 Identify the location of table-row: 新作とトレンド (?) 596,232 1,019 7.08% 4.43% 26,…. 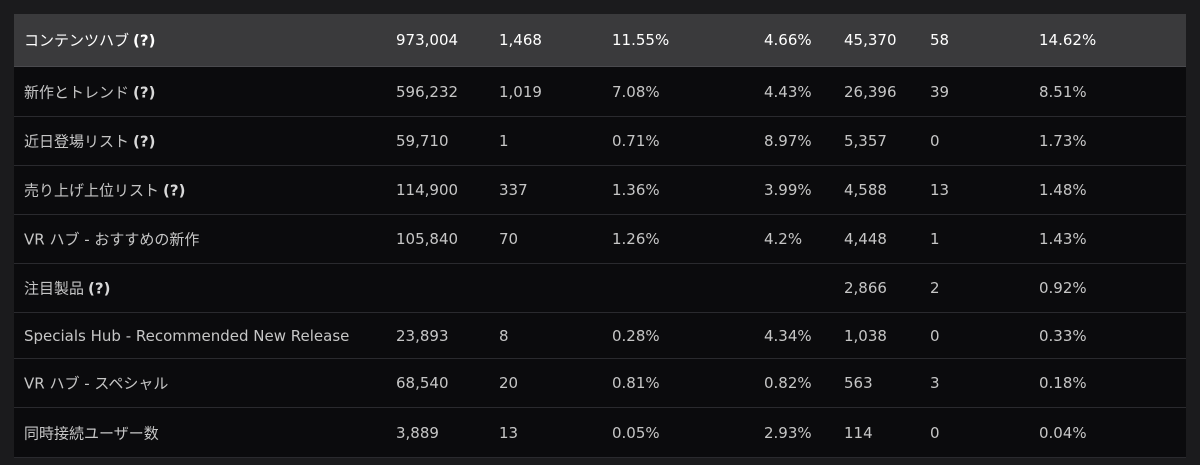
(600, 92).